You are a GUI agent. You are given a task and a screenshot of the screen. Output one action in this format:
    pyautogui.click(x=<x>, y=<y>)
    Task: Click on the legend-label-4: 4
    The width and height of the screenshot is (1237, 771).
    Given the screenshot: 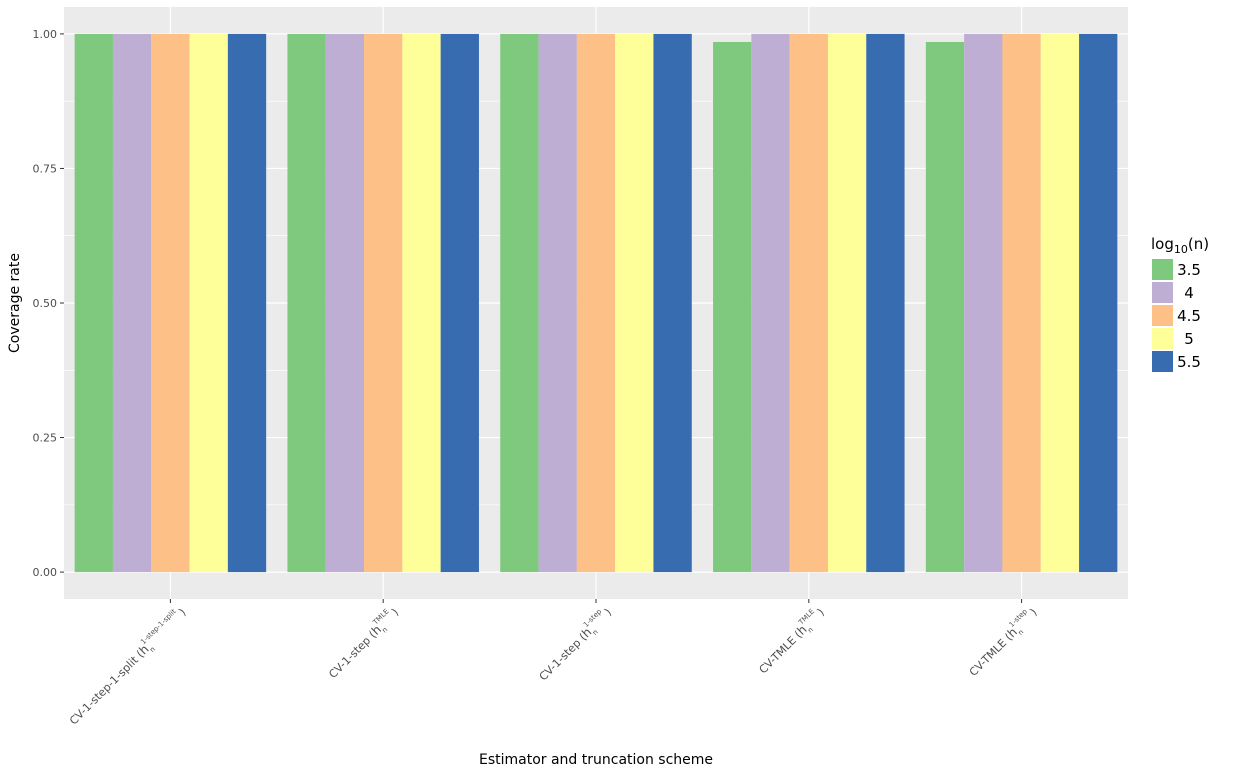 What is the action you would take?
    pyautogui.click(x=1189, y=293)
    